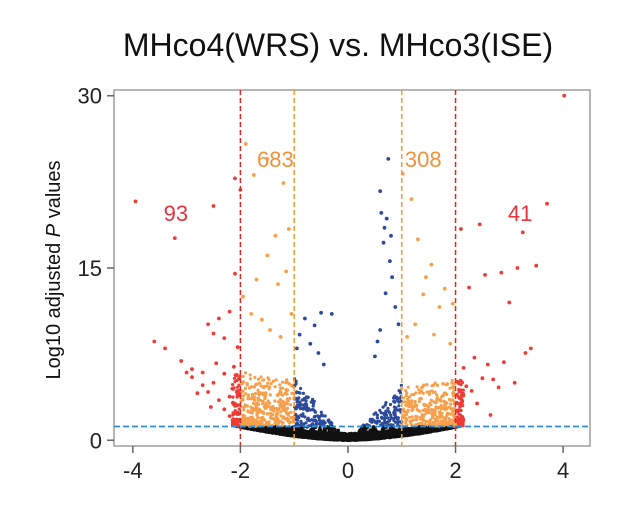 The image size is (624, 522). I want to click on count-annotation: 683, so click(275, 159).